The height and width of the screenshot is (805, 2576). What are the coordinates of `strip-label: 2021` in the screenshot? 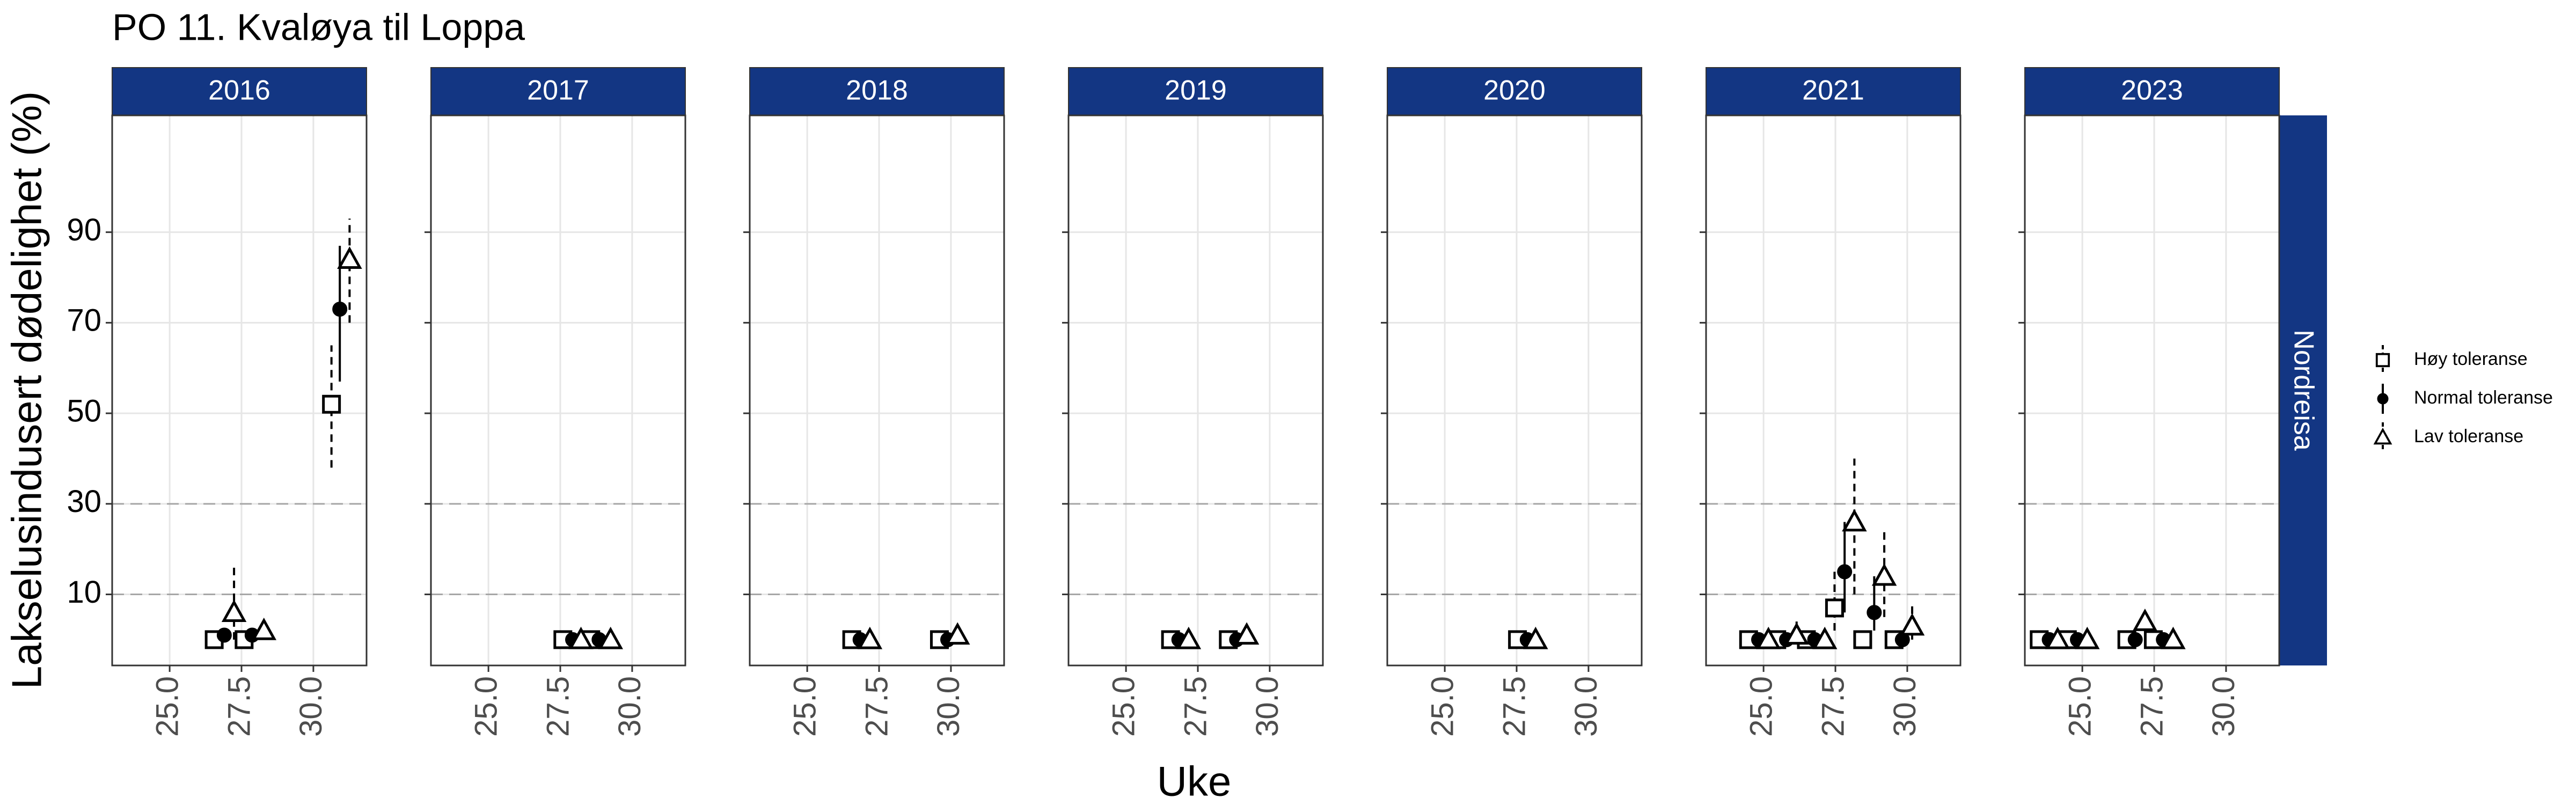 It's located at (1833, 90).